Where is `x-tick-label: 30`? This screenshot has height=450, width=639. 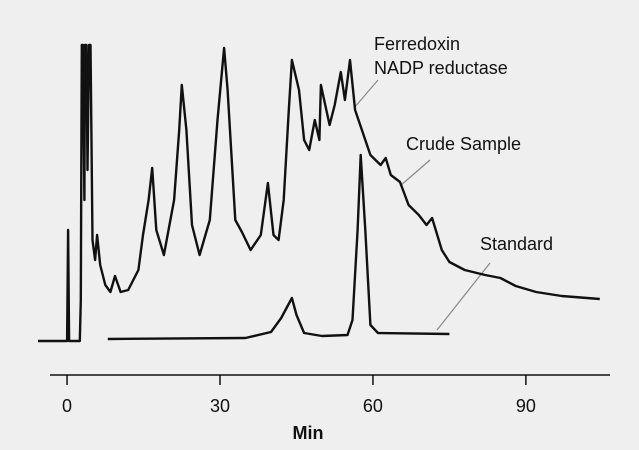 x-tick-label: 30 is located at coordinates (220, 406).